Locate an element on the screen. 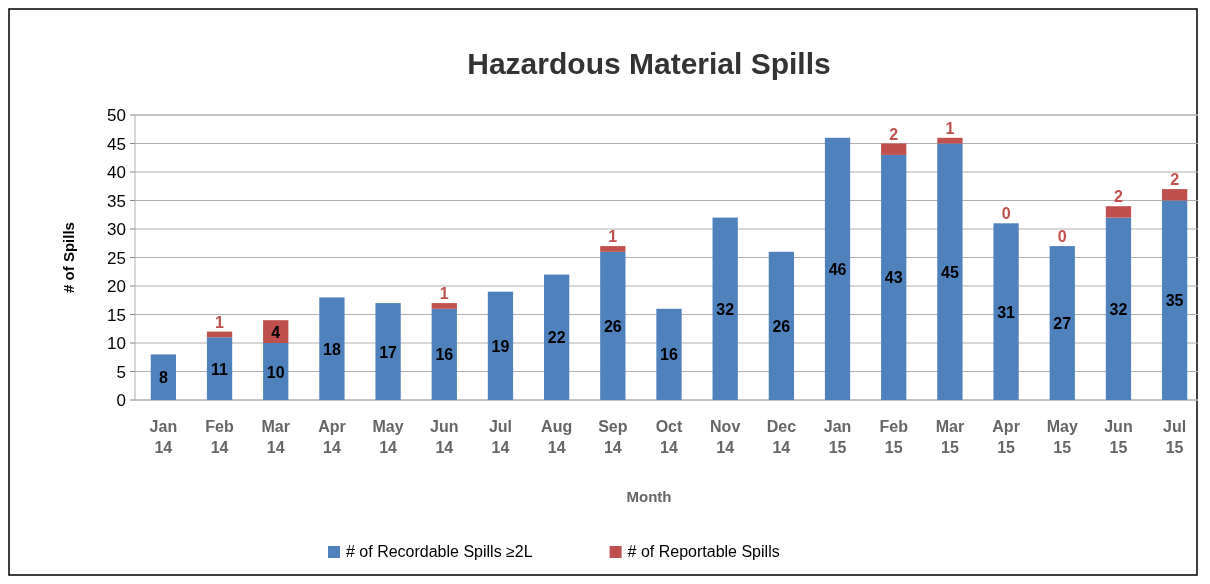 The image size is (1210, 584). legend-label: # of Reportable Spills is located at coordinates (703, 551).